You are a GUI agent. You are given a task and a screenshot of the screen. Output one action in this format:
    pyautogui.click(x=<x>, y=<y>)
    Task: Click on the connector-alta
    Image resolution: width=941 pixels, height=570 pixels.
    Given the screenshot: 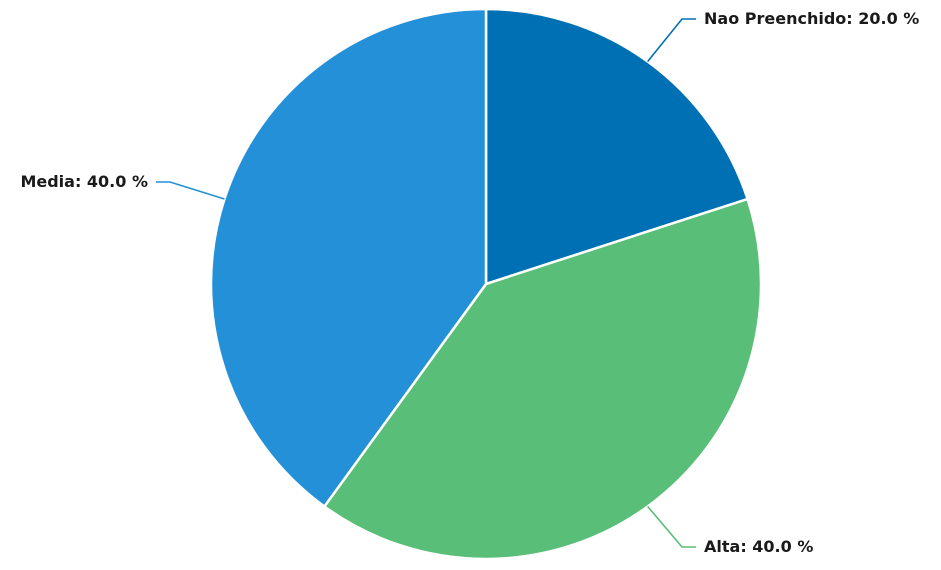 What is the action you would take?
    pyautogui.click(x=671, y=526)
    